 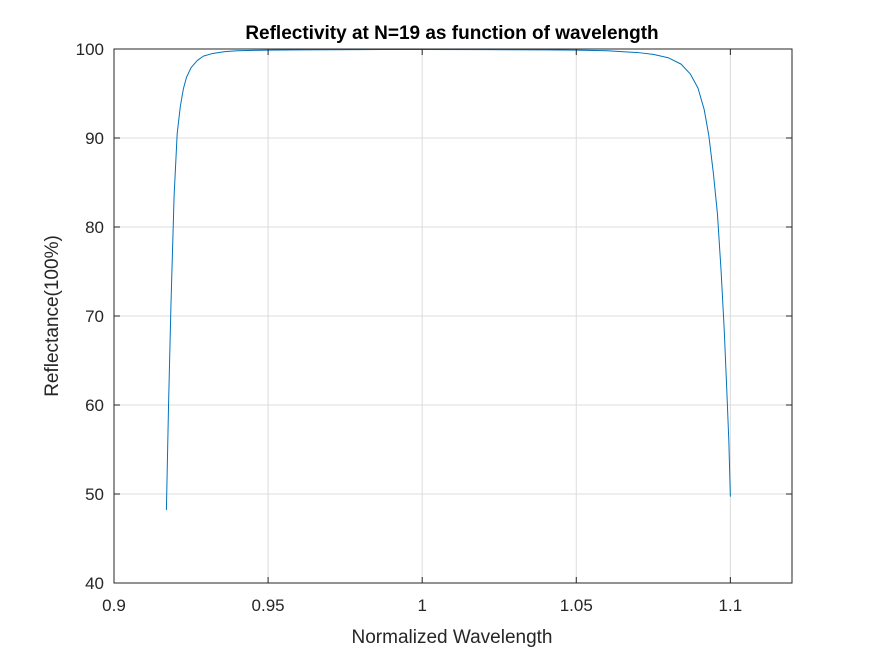 I want to click on y-tick-label: 50, so click(x=94, y=494).